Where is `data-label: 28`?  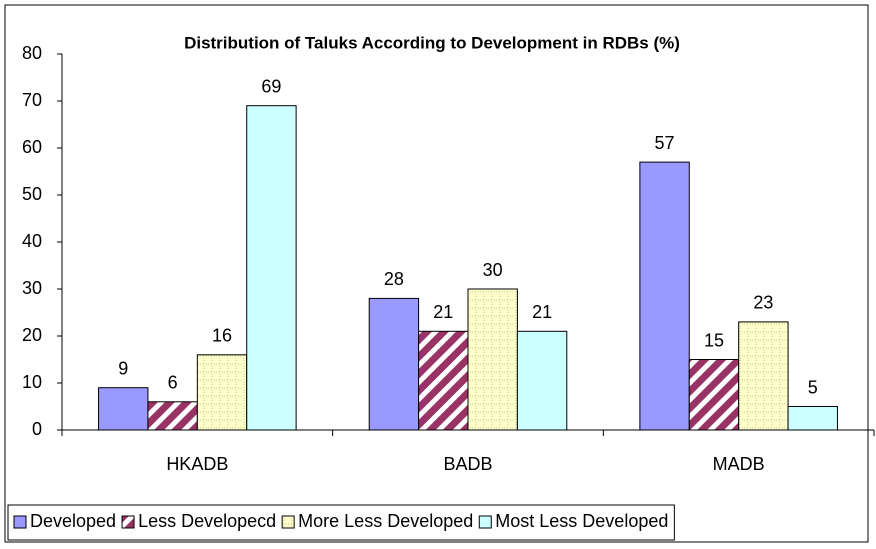 data-label: 28 is located at coordinates (394, 279).